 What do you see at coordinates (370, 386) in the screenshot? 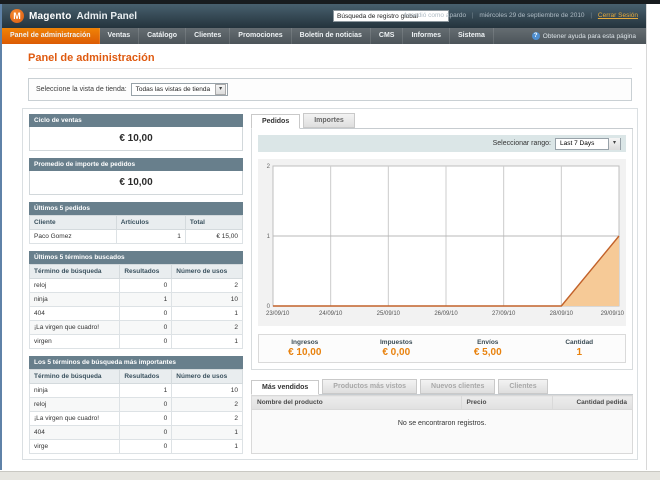
I see `tab-productos-mas-vistos: Productos más vistos` at bounding box center [370, 386].